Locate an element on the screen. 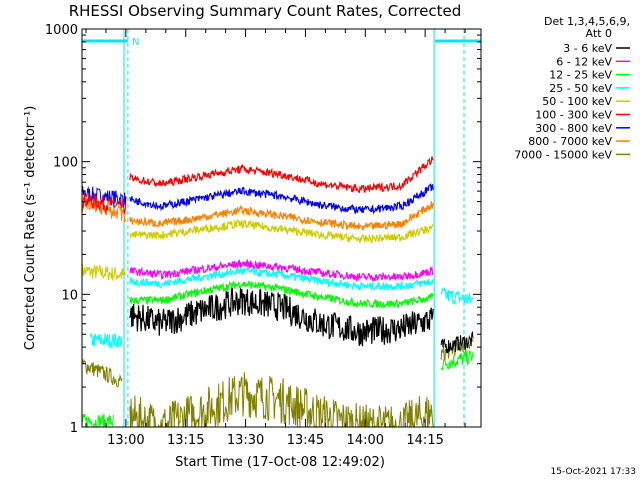 The image size is (640, 480). legend-label: 800 - 7000 keV is located at coordinates (570, 141).